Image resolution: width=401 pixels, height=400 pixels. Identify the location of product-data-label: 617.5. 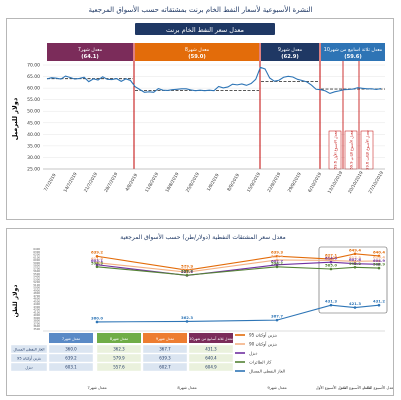
(355, 257).